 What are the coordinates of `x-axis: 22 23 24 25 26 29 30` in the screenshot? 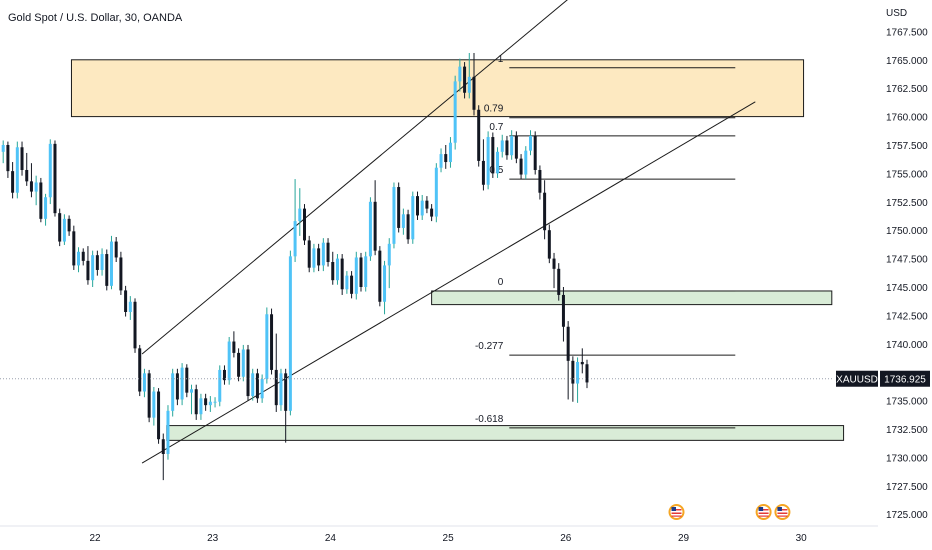 It's located at (439, 534).